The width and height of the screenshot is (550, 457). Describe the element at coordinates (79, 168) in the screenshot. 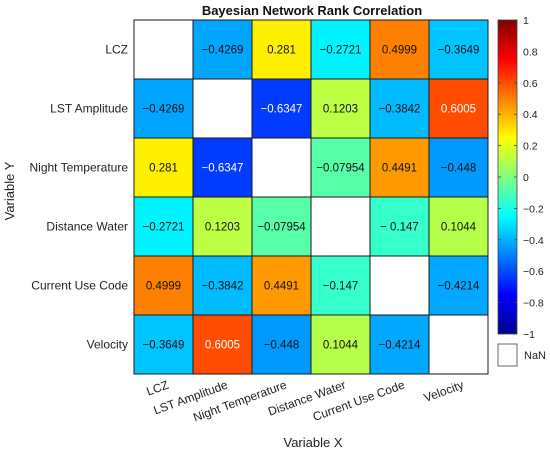

I see `y-tick-label: Night Temperature` at that location.